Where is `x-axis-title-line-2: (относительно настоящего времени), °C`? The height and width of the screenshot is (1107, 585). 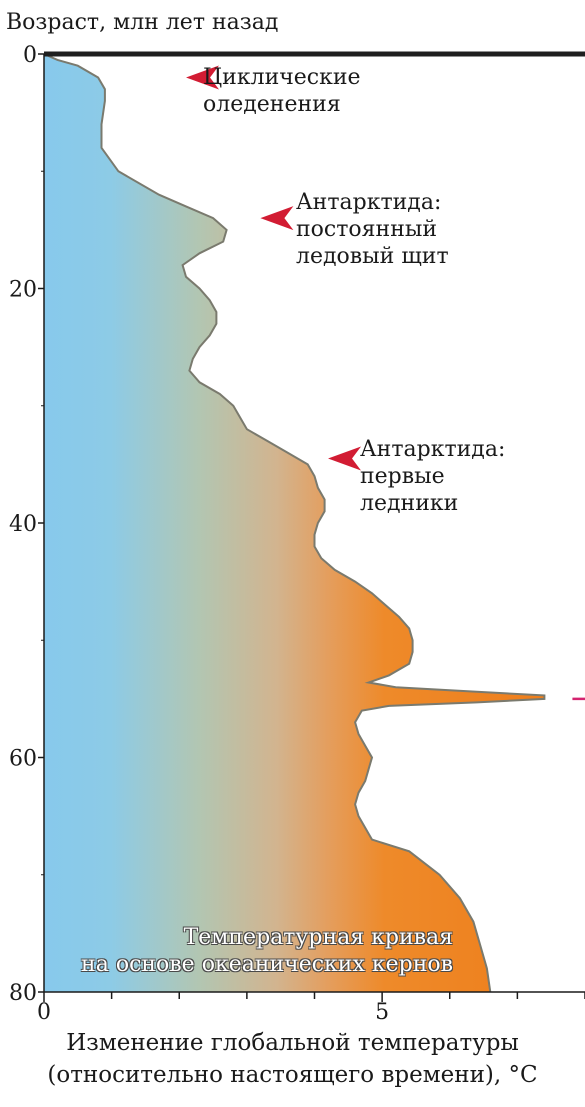 x-axis-title-line-2: (относительно настоящего времени), °C is located at coordinates (292, 1075).